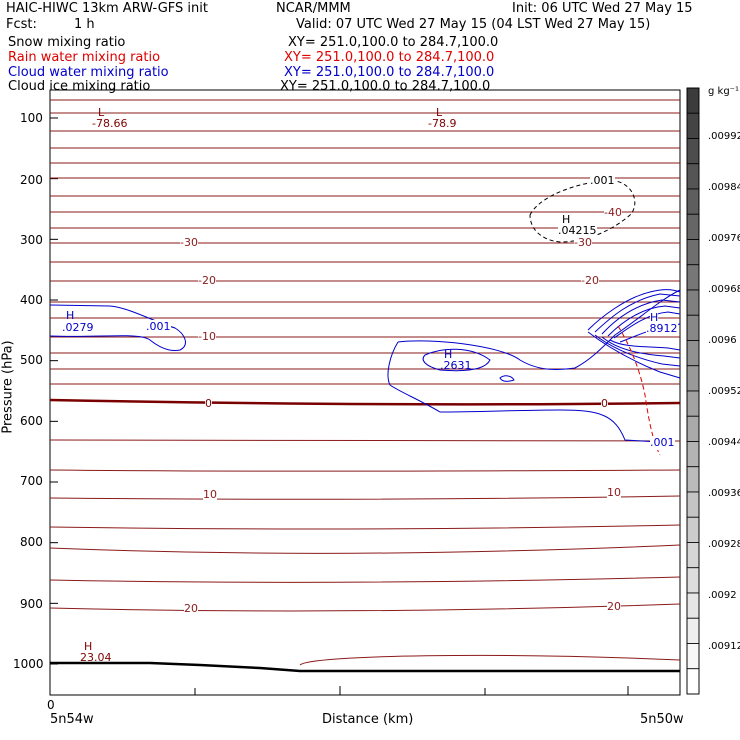 The height and width of the screenshot is (740, 740). I want to click on y-tick-label: 700, so click(31, 481).